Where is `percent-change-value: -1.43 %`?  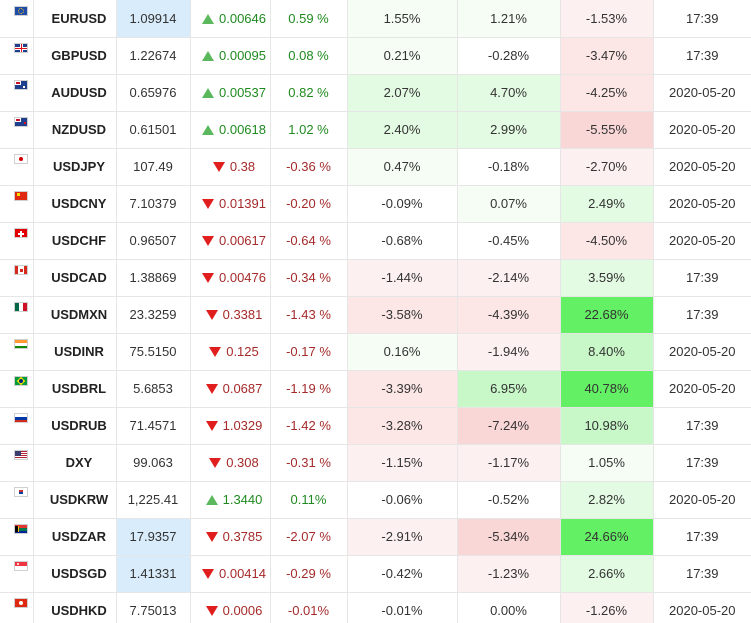 percent-change-value: -1.43 % is located at coordinates (308, 314).